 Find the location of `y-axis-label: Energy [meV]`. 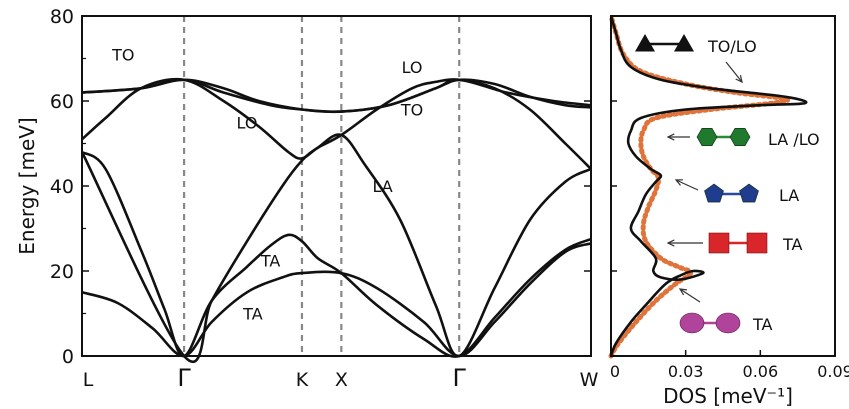

y-axis-label: Energy [meV] is located at coordinates (27, 185).